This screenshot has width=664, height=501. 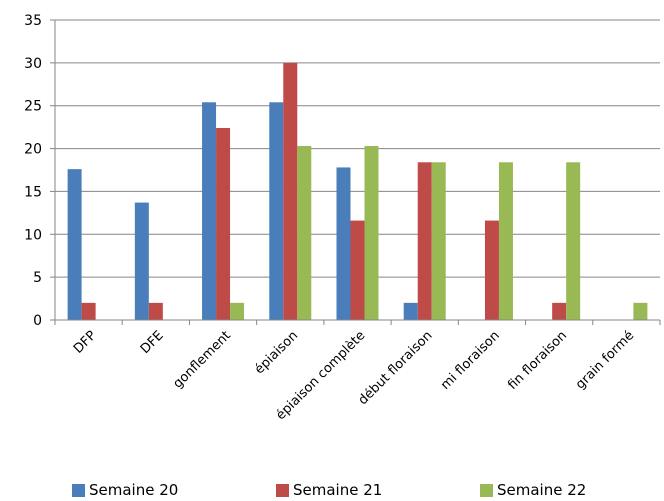 I want to click on legend-item-semaine-22: Semaine 22, so click(x=533, y=490).